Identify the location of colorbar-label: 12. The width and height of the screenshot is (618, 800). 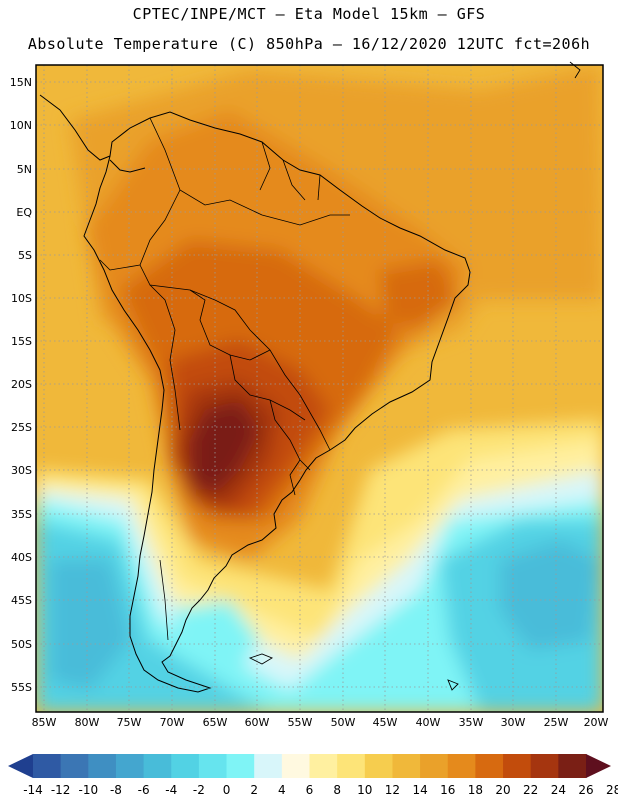
(392, 790).